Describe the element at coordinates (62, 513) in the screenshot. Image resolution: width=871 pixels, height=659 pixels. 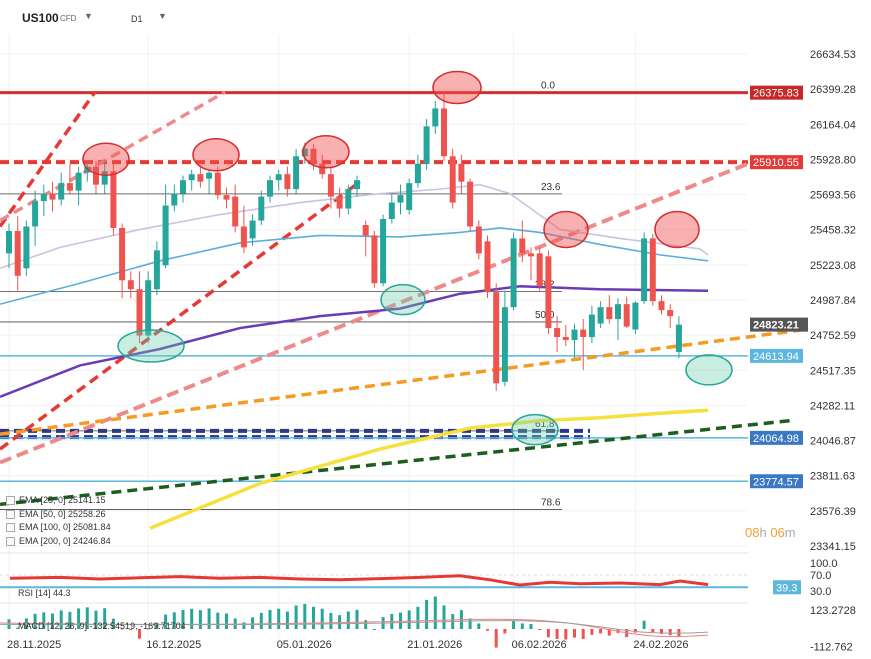
I see `legend-label: EMA [50, 0] 25258.26` at that location.